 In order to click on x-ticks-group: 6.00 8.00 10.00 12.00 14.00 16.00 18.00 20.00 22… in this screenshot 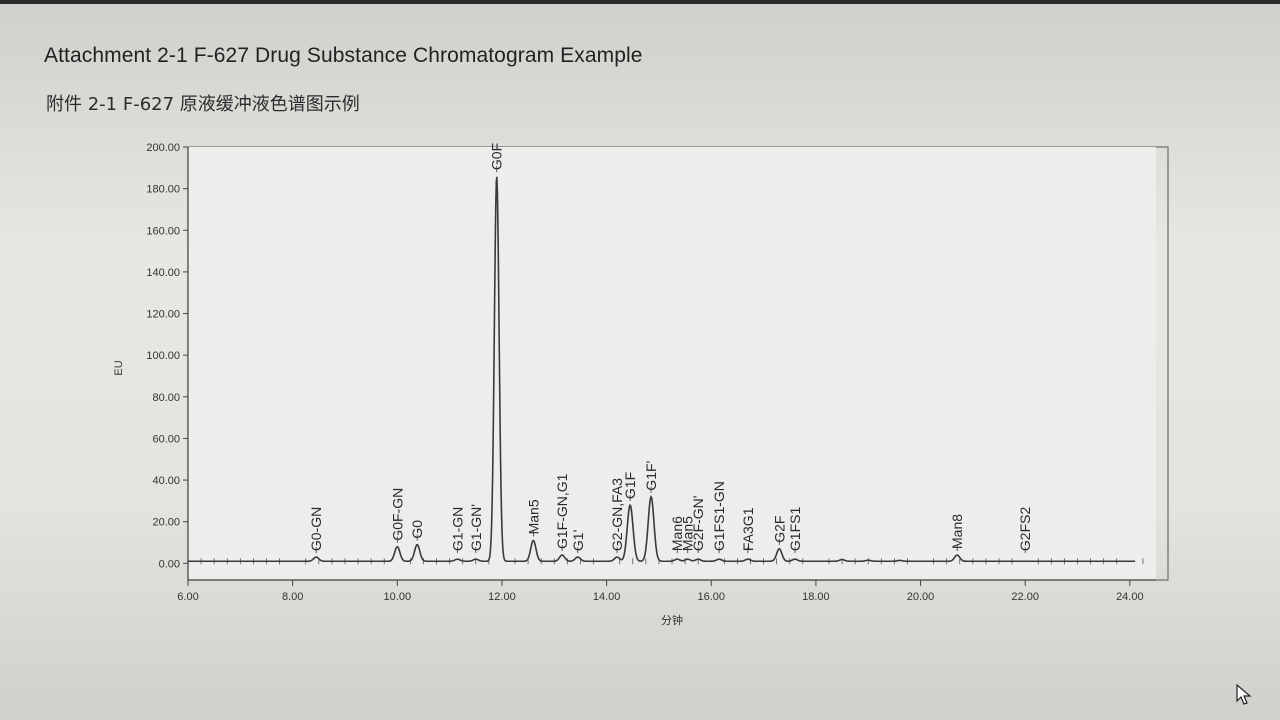, I will do `click(660, 580)`.